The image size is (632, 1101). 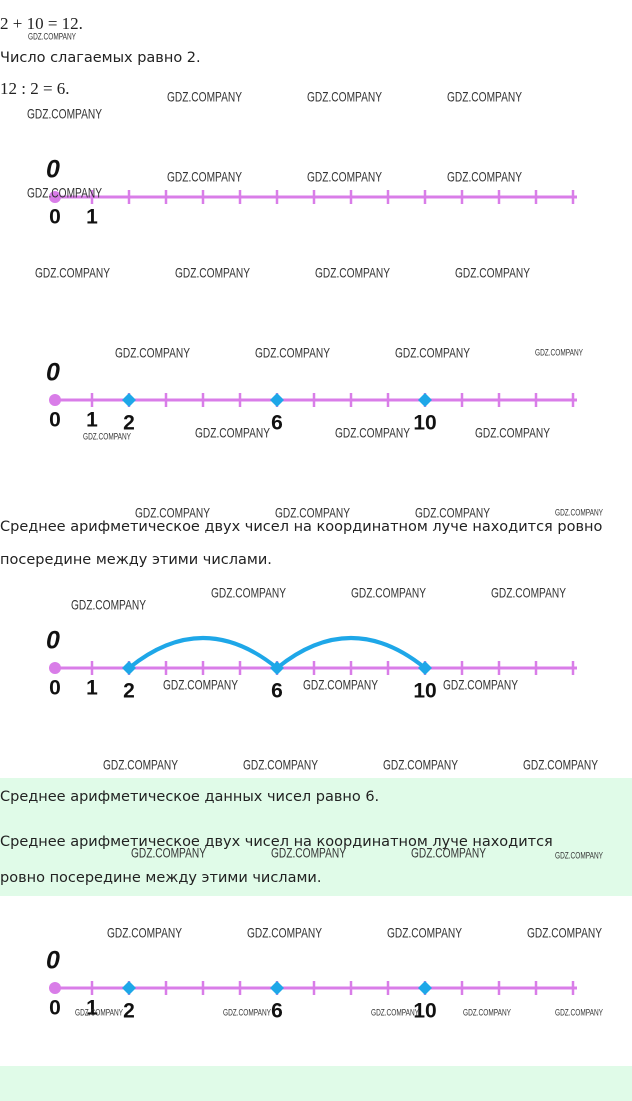 I want to click on text-line: ровно посередине между этими числами., so click(x=160, y=878).